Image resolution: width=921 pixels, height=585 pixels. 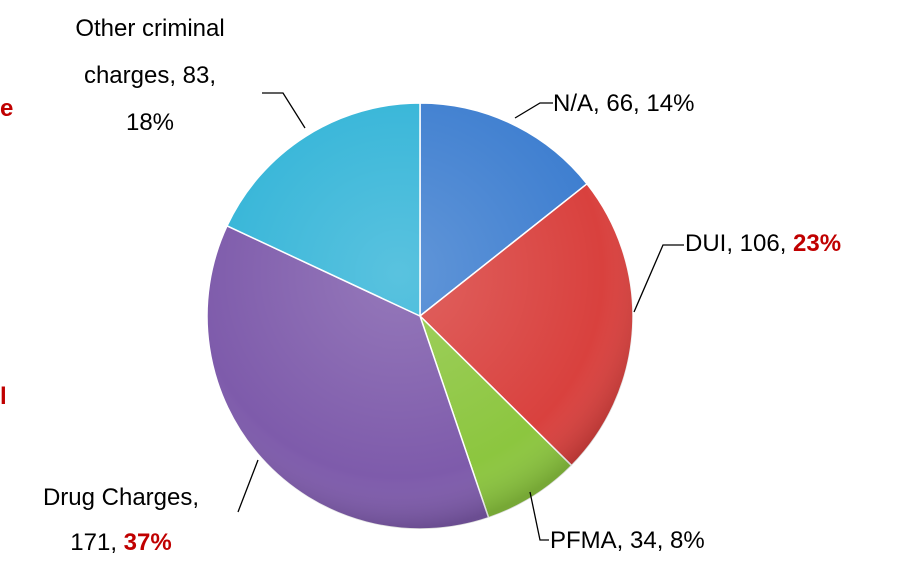 I want to click on data-label: Drug Charges,, so click(x=121, y=497).